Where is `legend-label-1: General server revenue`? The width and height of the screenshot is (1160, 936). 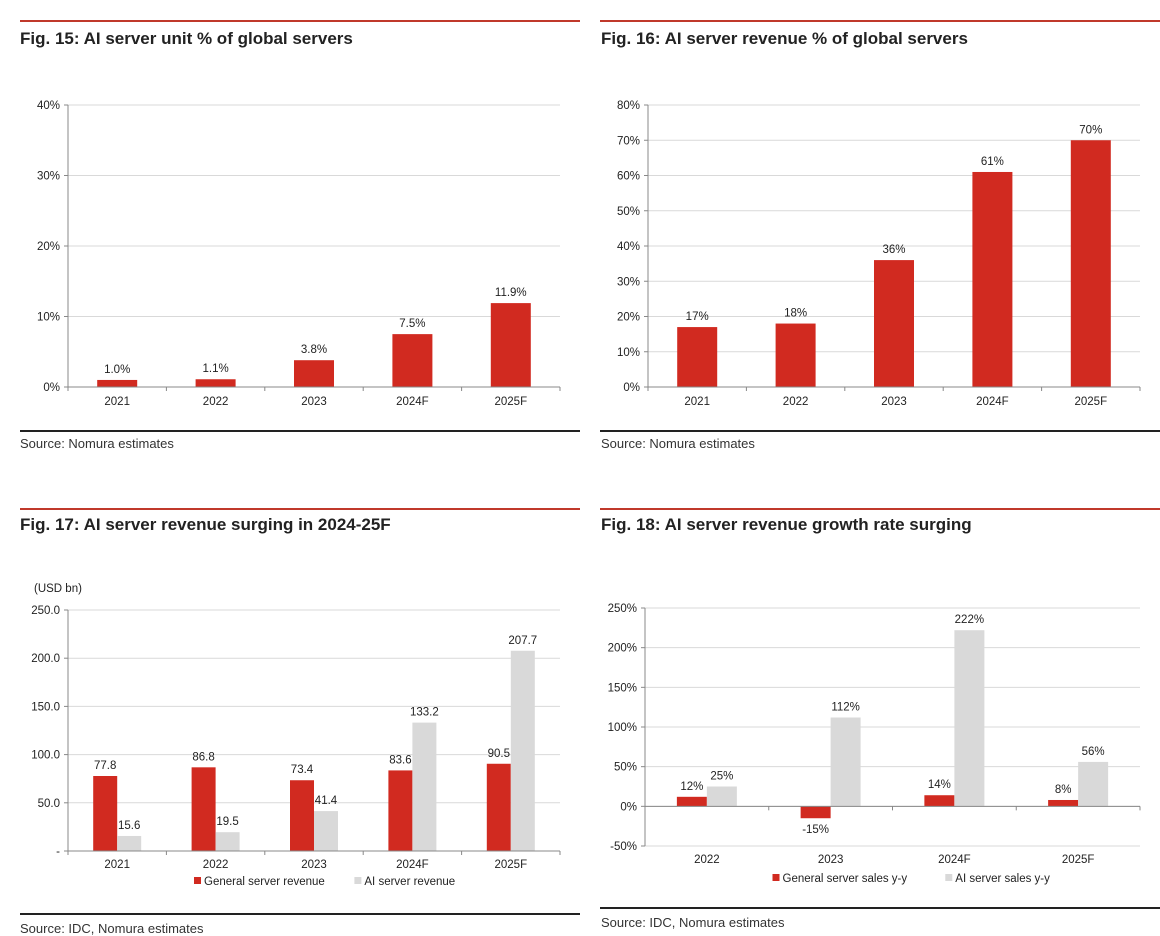 legend-label-1: General server revenue is located at coordinates (264, 882).